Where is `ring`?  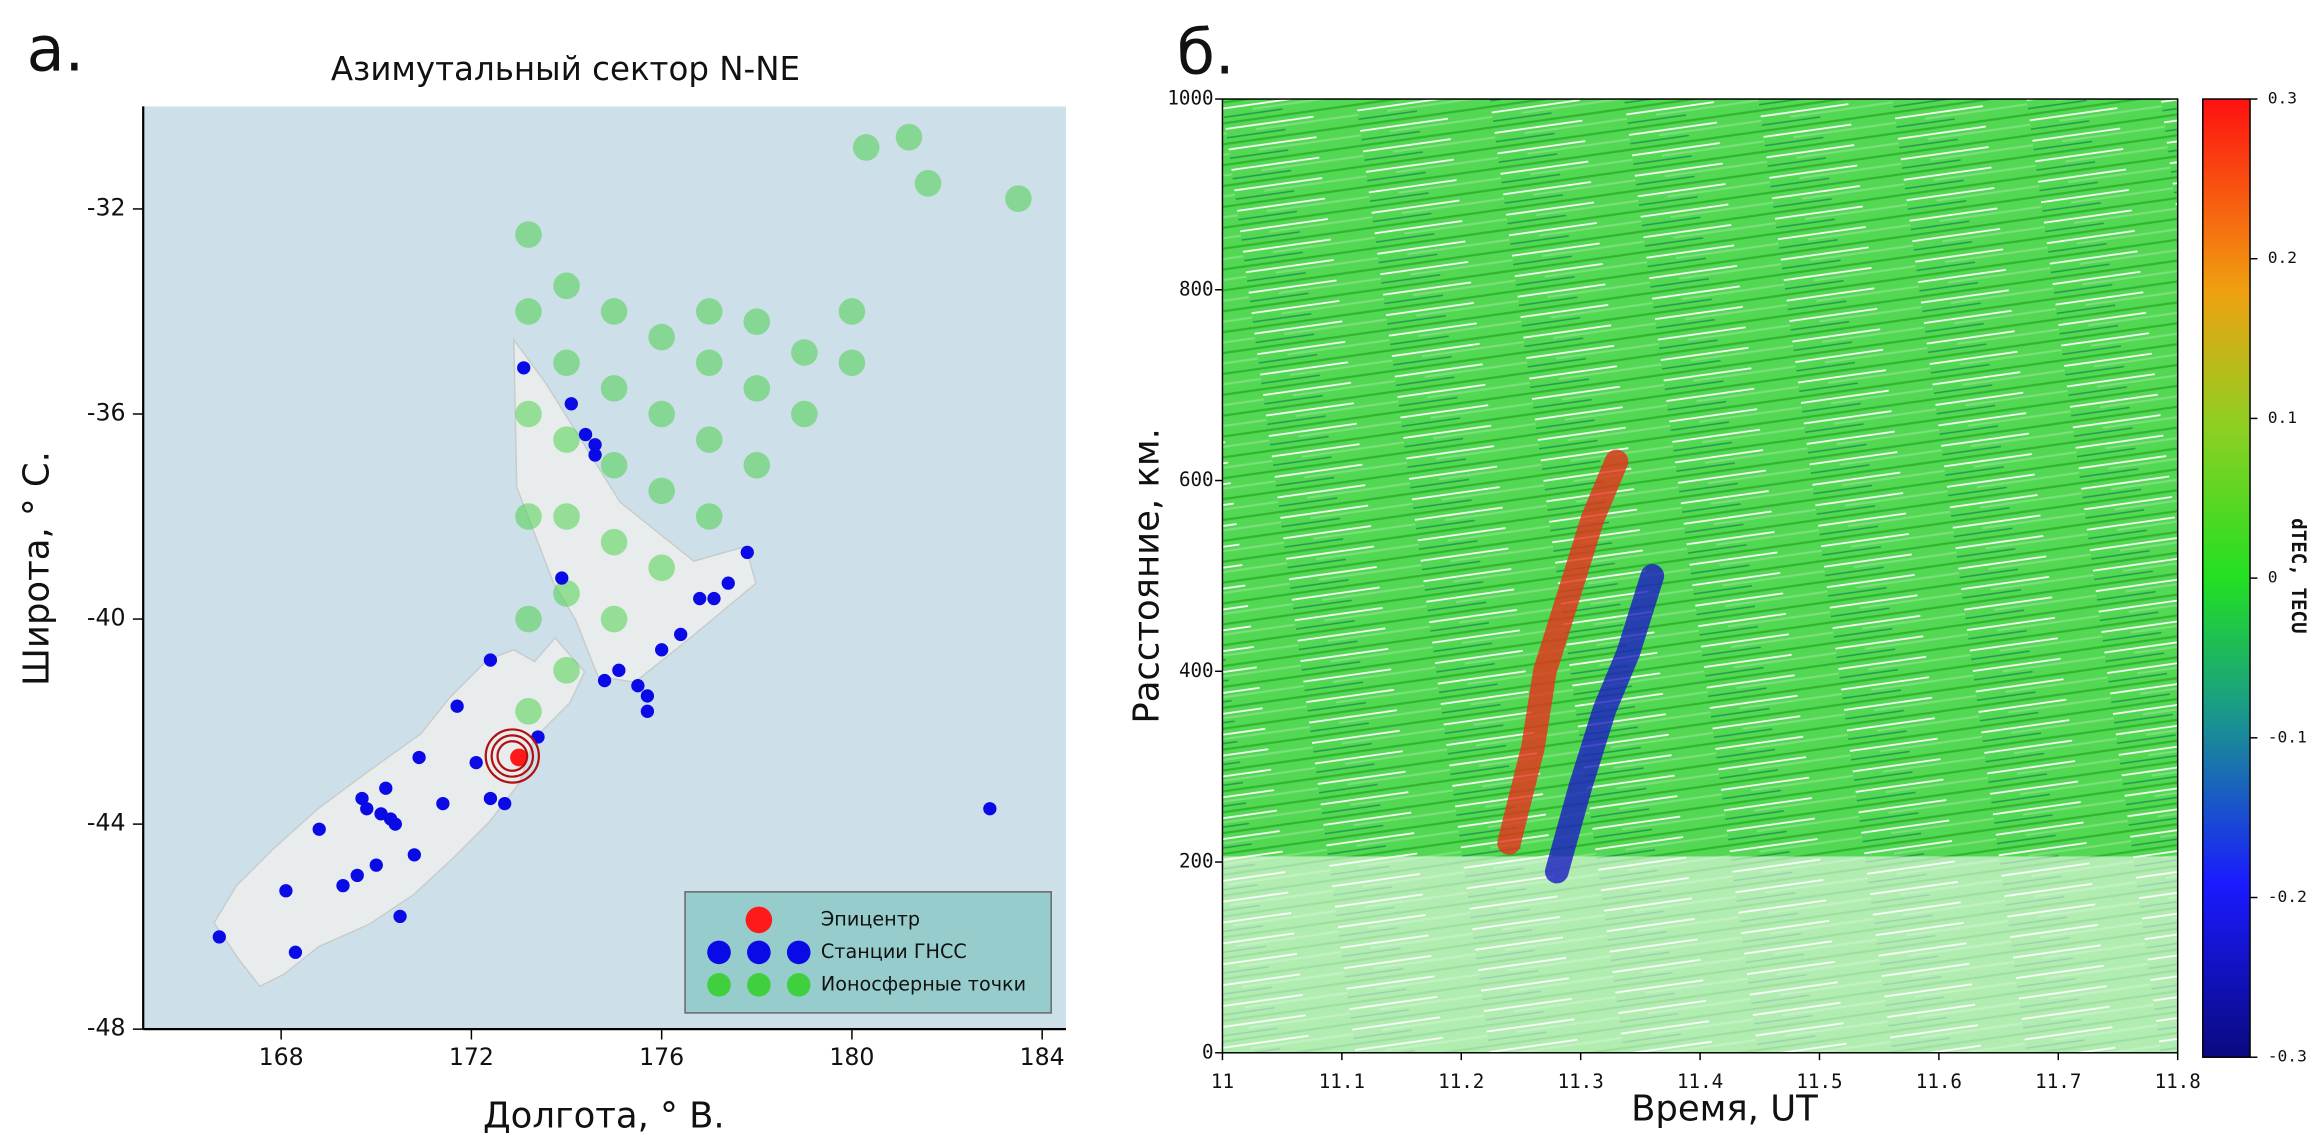
ring is located at coordinates (512, 756).